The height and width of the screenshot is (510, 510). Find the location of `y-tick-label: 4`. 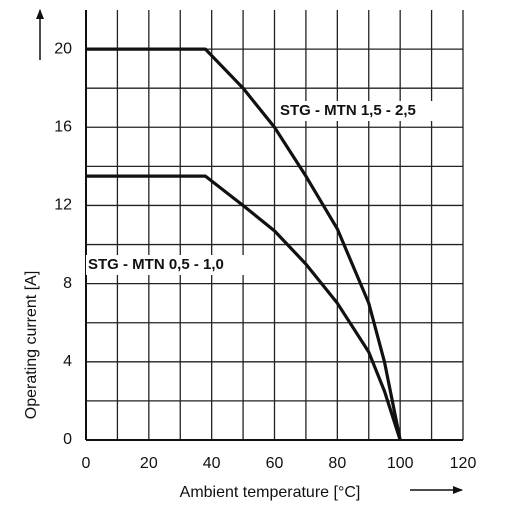

y-tick-label: 4 is located at coordinates (67, 361).